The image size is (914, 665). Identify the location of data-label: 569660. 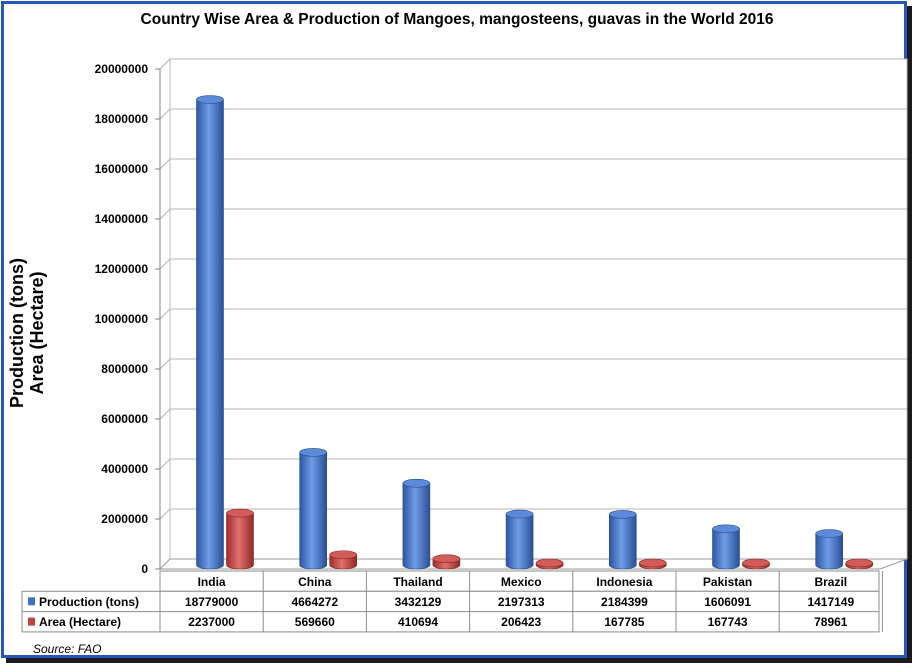
(315, 622).